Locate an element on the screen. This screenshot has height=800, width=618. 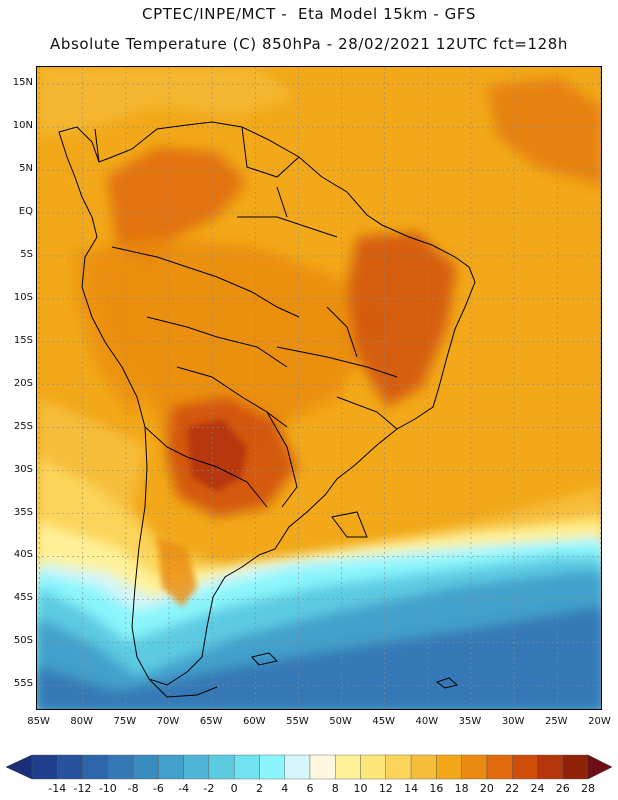
colorbar-low-arrow is located at coordinates (19, 767).